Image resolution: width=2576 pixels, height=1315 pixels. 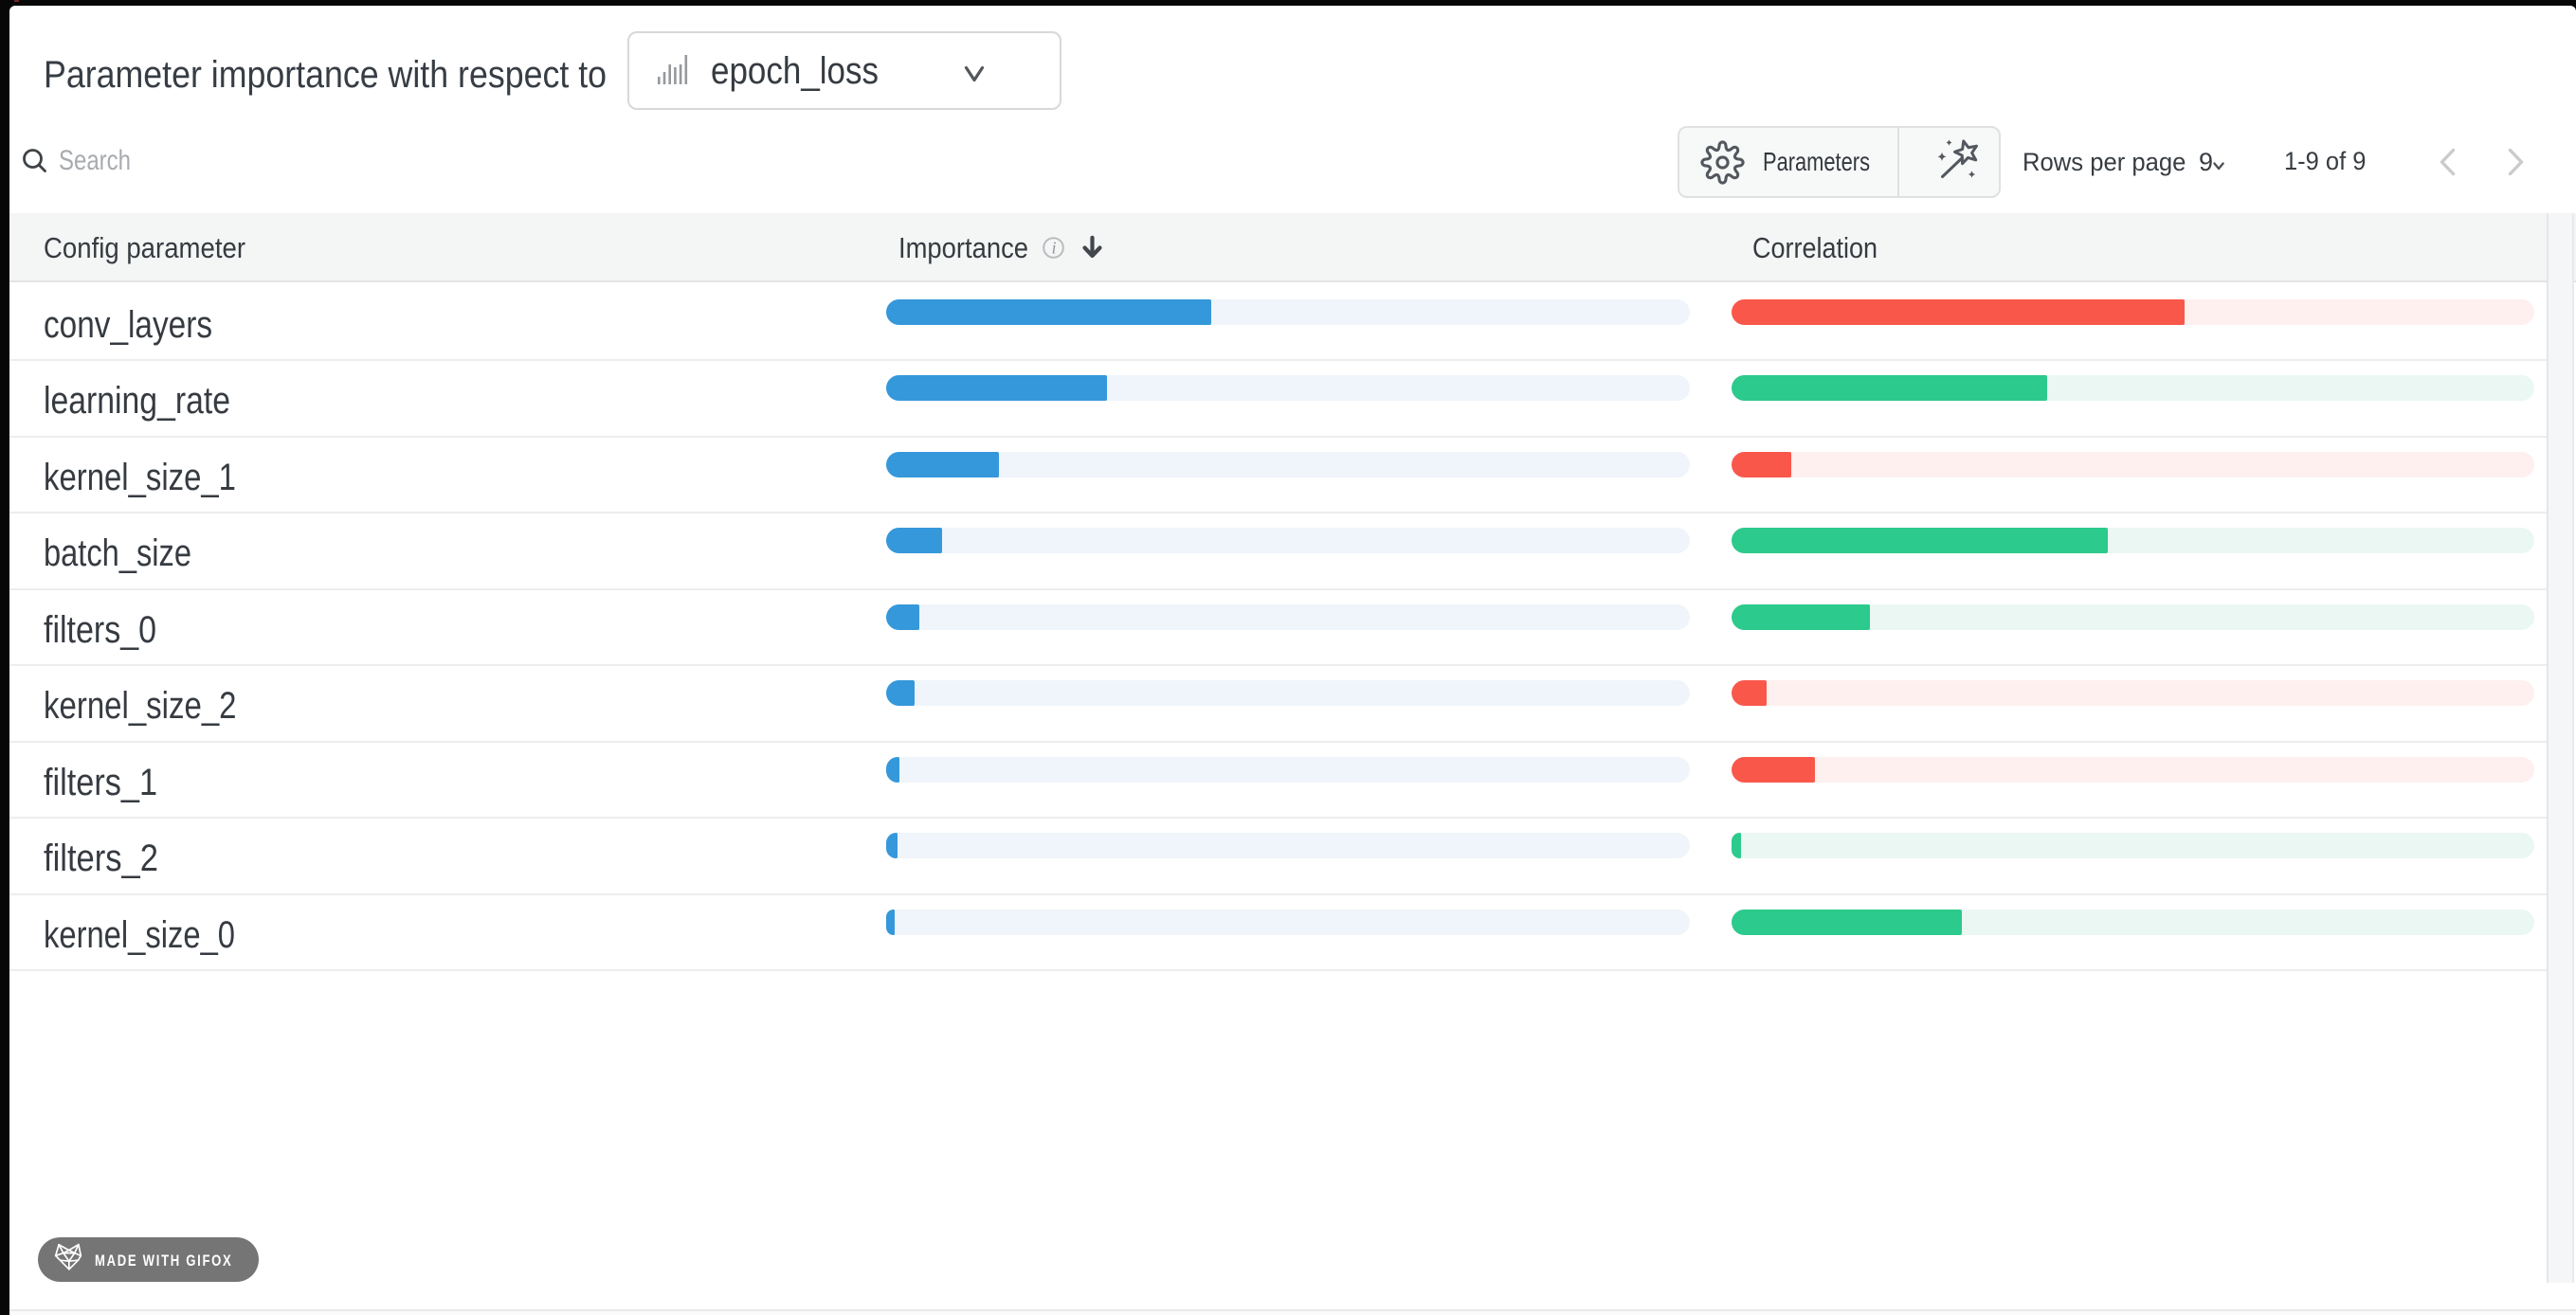 I want to click on svg-text: i, so click(x=1054, y=248).